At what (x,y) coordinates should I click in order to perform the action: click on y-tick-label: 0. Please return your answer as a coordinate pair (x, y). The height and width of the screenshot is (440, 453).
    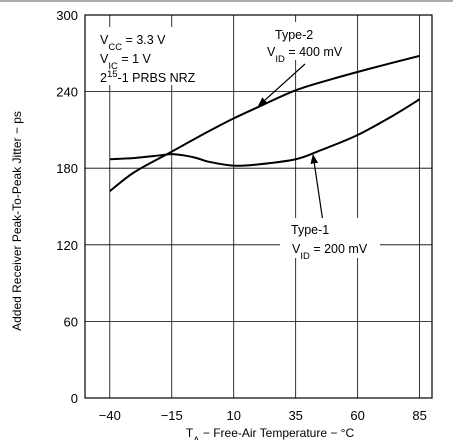
    Looking at the image, I should click on (74, 398).